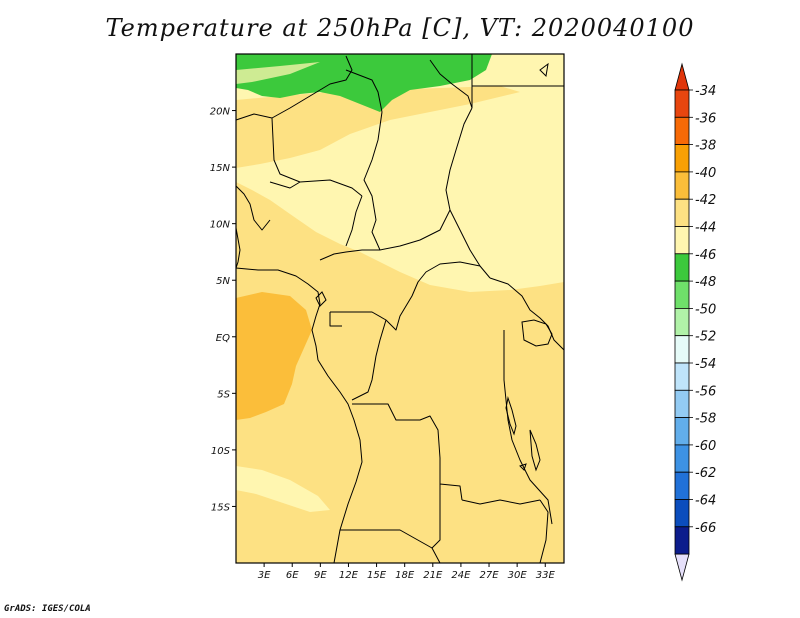 This screenshot has height=618, width=800. What do you see at coordinates (682, 76) in the screenshot?
I see `colorbar-top-arrow` at bounding box center [682, 76].